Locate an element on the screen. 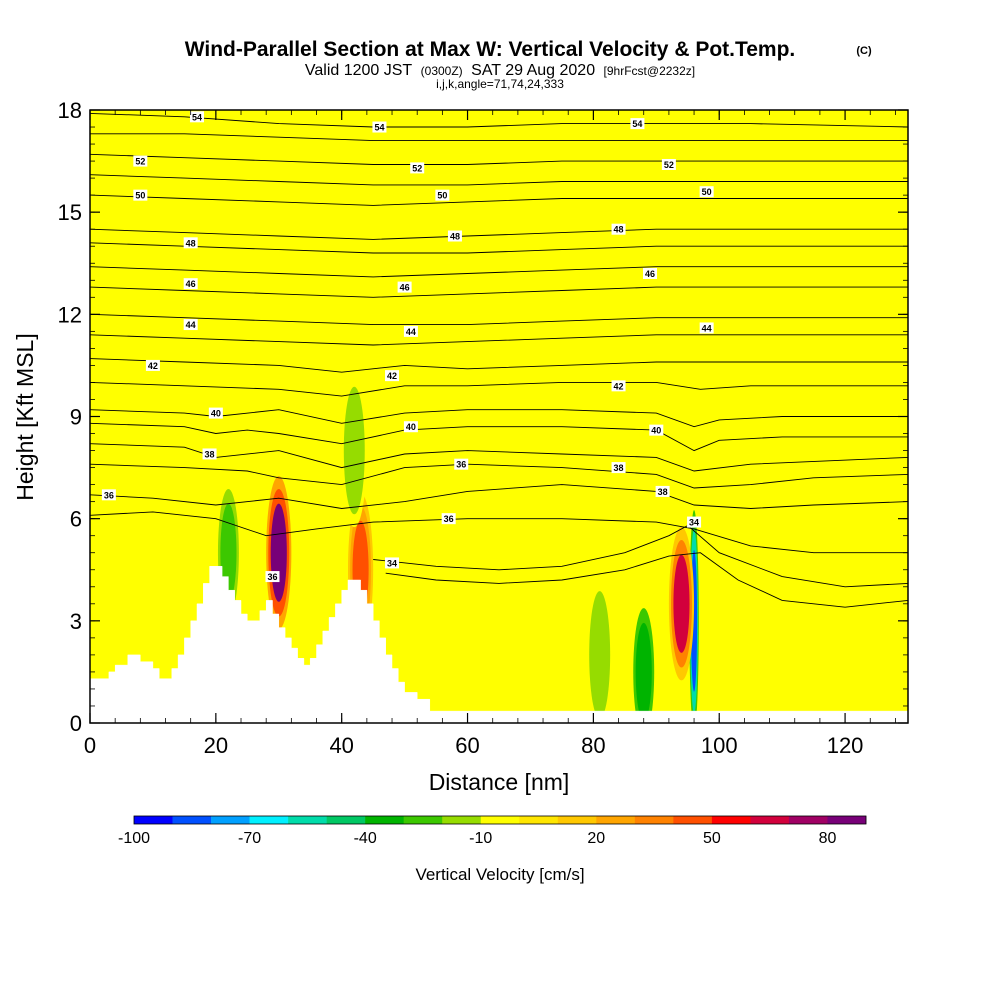 Image resolution: width=1000 pixels, height=1000 pixels. colorbar: -100 -70 -40 -10 20 50 80 is located at coordinates (492, 831).